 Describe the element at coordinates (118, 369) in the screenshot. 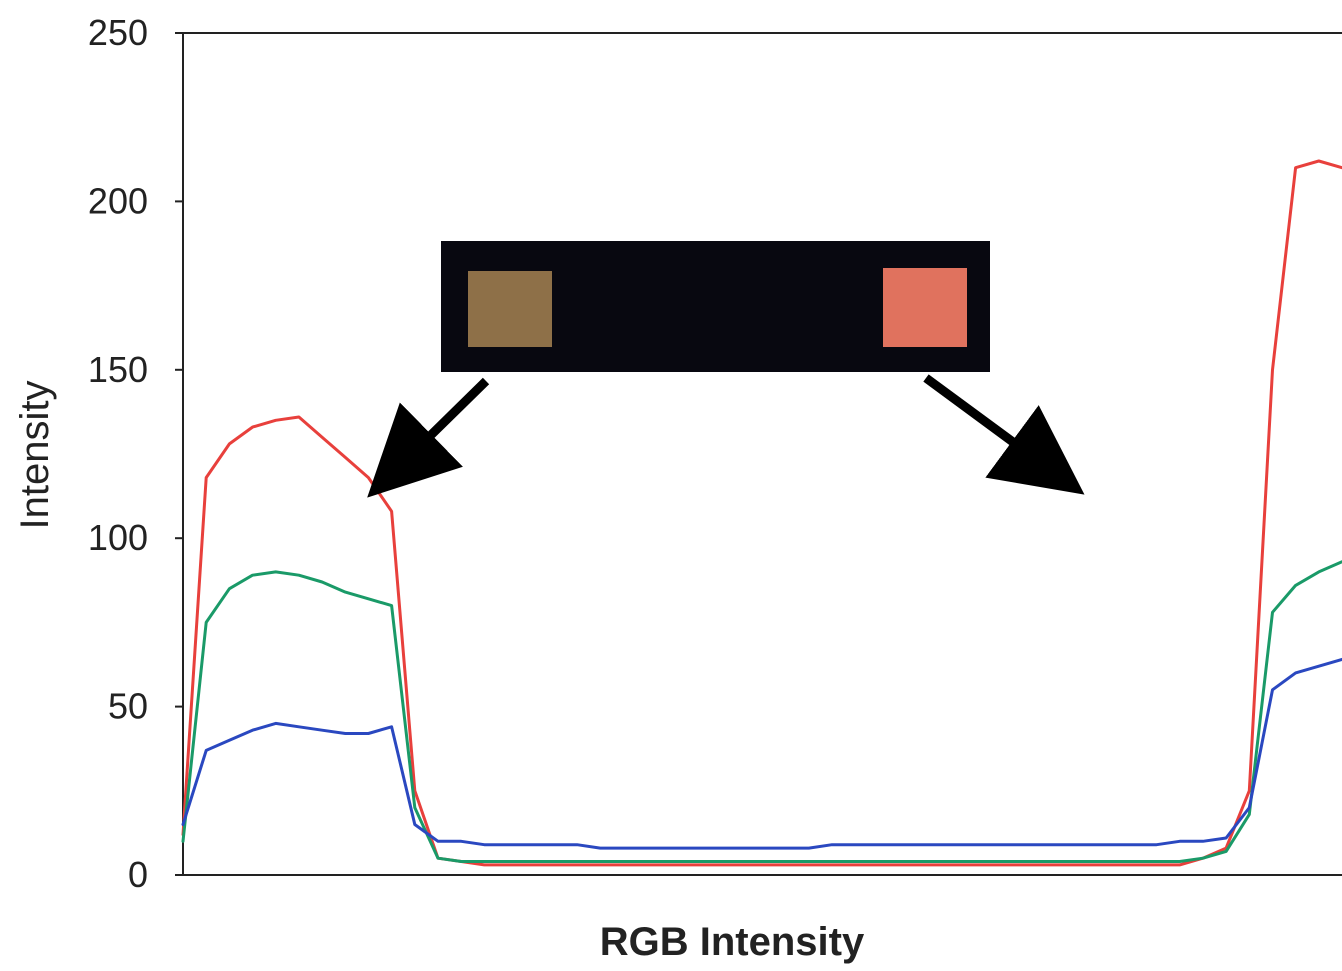

I see `y-tick-label: 150` at that location.